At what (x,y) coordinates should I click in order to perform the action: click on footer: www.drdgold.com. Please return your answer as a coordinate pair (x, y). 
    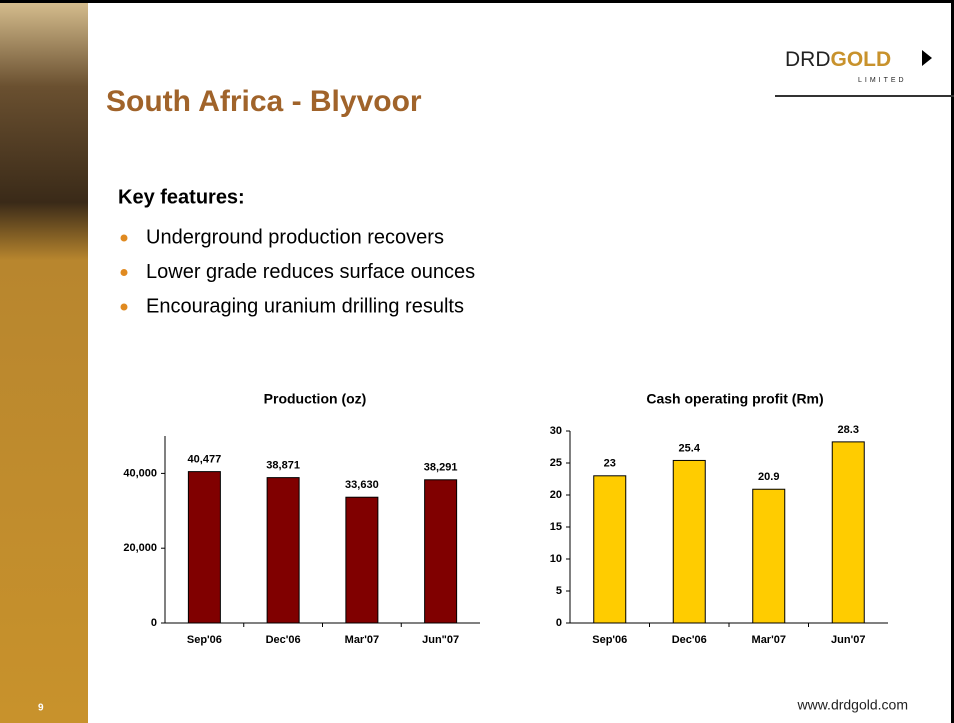
    Looking at the image, I should click on (853, 705).